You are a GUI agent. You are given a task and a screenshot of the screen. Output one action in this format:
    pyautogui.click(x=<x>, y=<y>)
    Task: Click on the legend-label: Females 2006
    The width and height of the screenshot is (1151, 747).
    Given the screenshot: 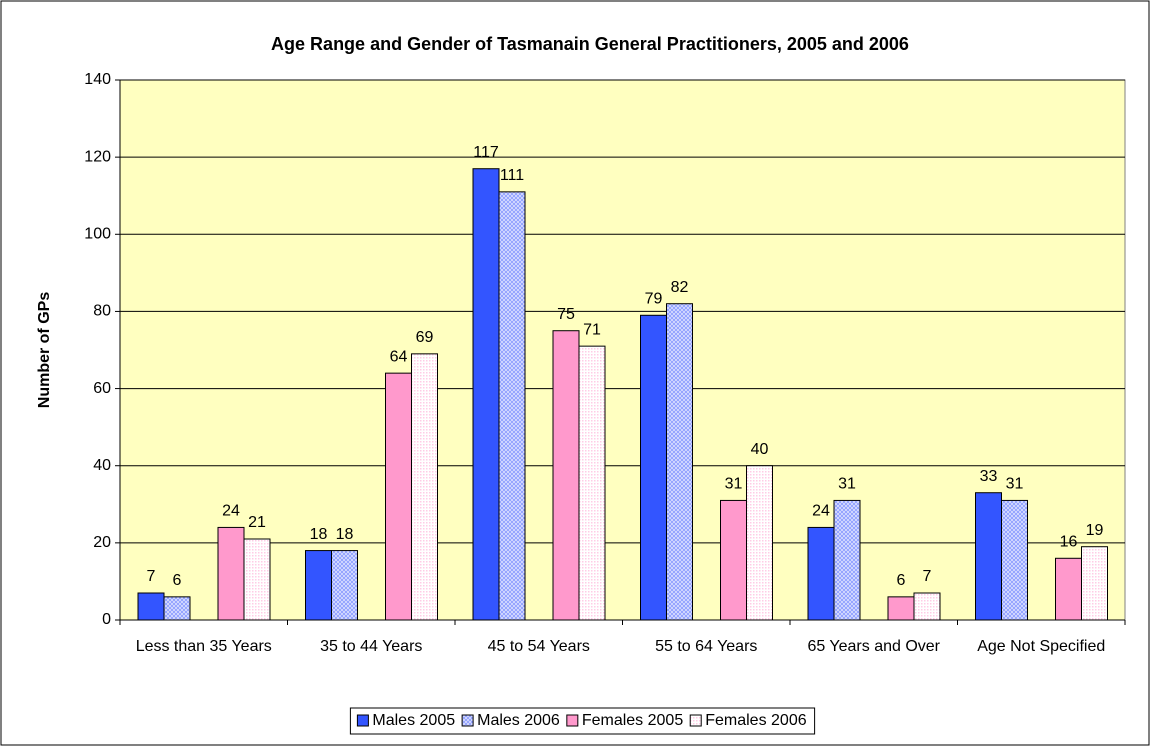 What is the action you would take?
    pyautogui.click(x=755, y=720)
    